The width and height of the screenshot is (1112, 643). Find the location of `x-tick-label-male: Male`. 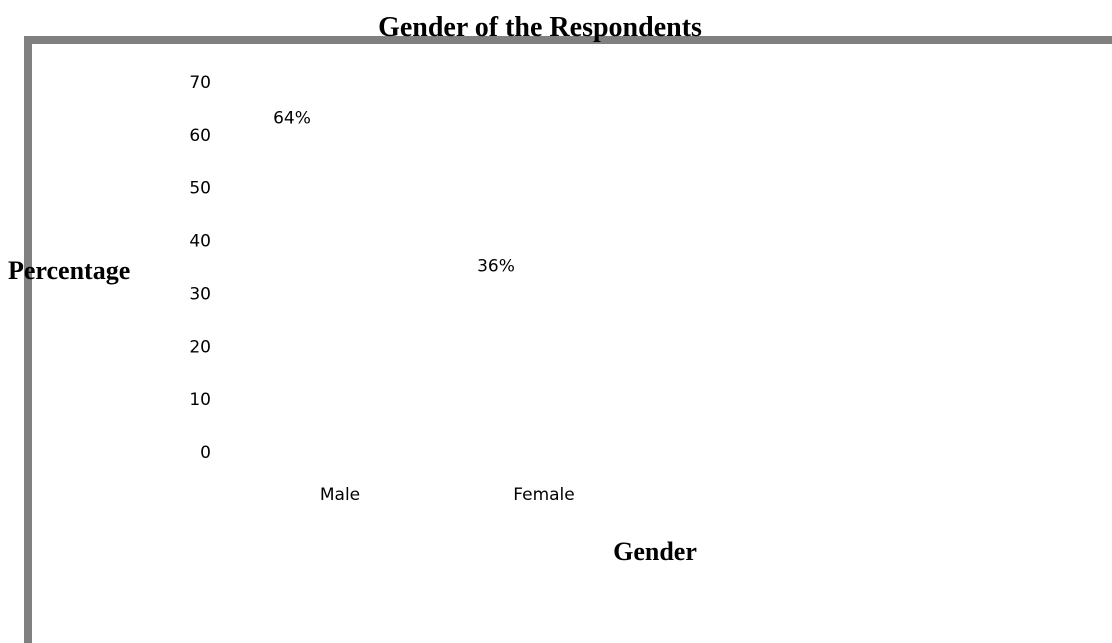

x-tick-label-male: Male is located at coordinates (340, 495).